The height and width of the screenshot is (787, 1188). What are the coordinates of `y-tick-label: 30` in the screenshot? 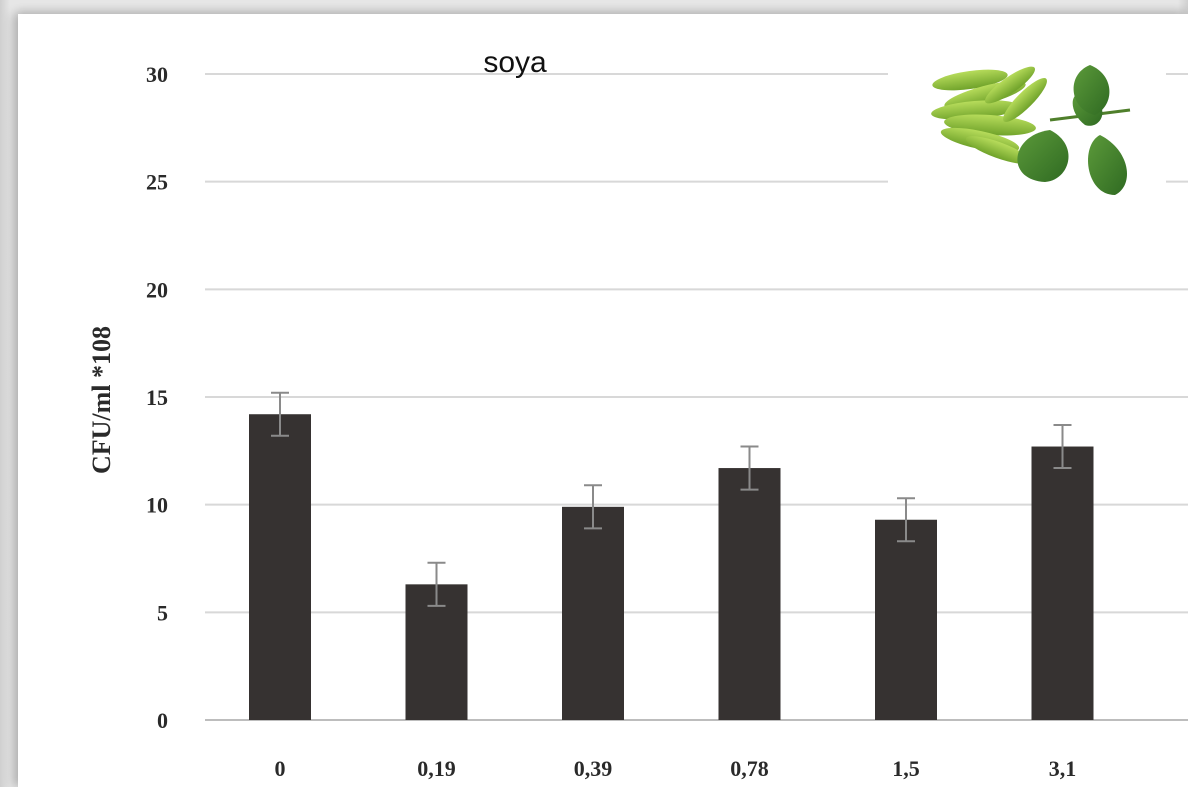 It's located at (157, 74).